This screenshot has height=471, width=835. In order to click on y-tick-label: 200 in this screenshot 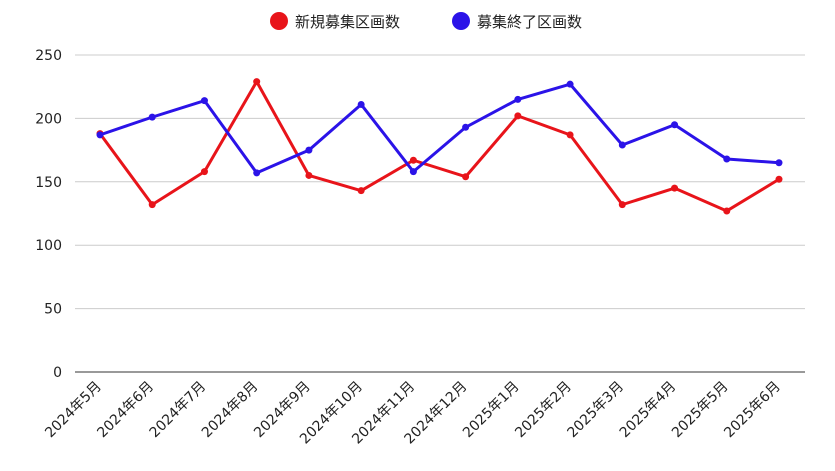, I will do `click(48, 119)`.